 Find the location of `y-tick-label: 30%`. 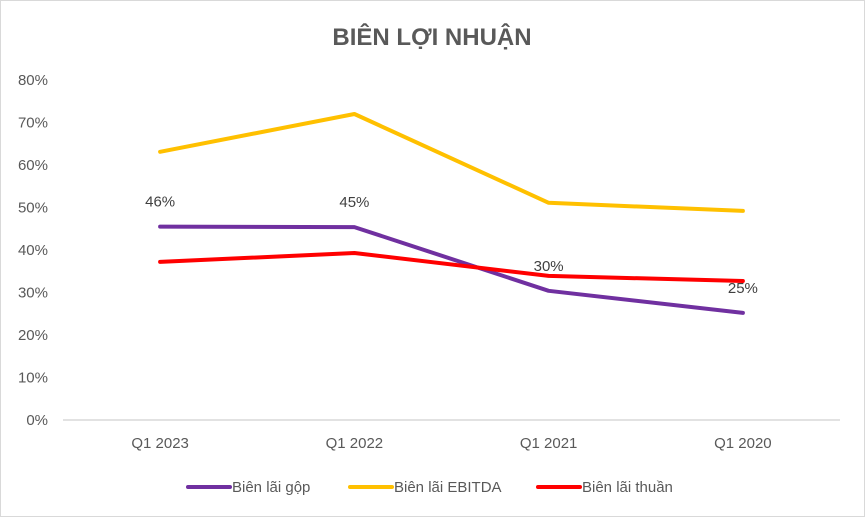

y-tick-label: 30% is located at coordinates (33, 293).